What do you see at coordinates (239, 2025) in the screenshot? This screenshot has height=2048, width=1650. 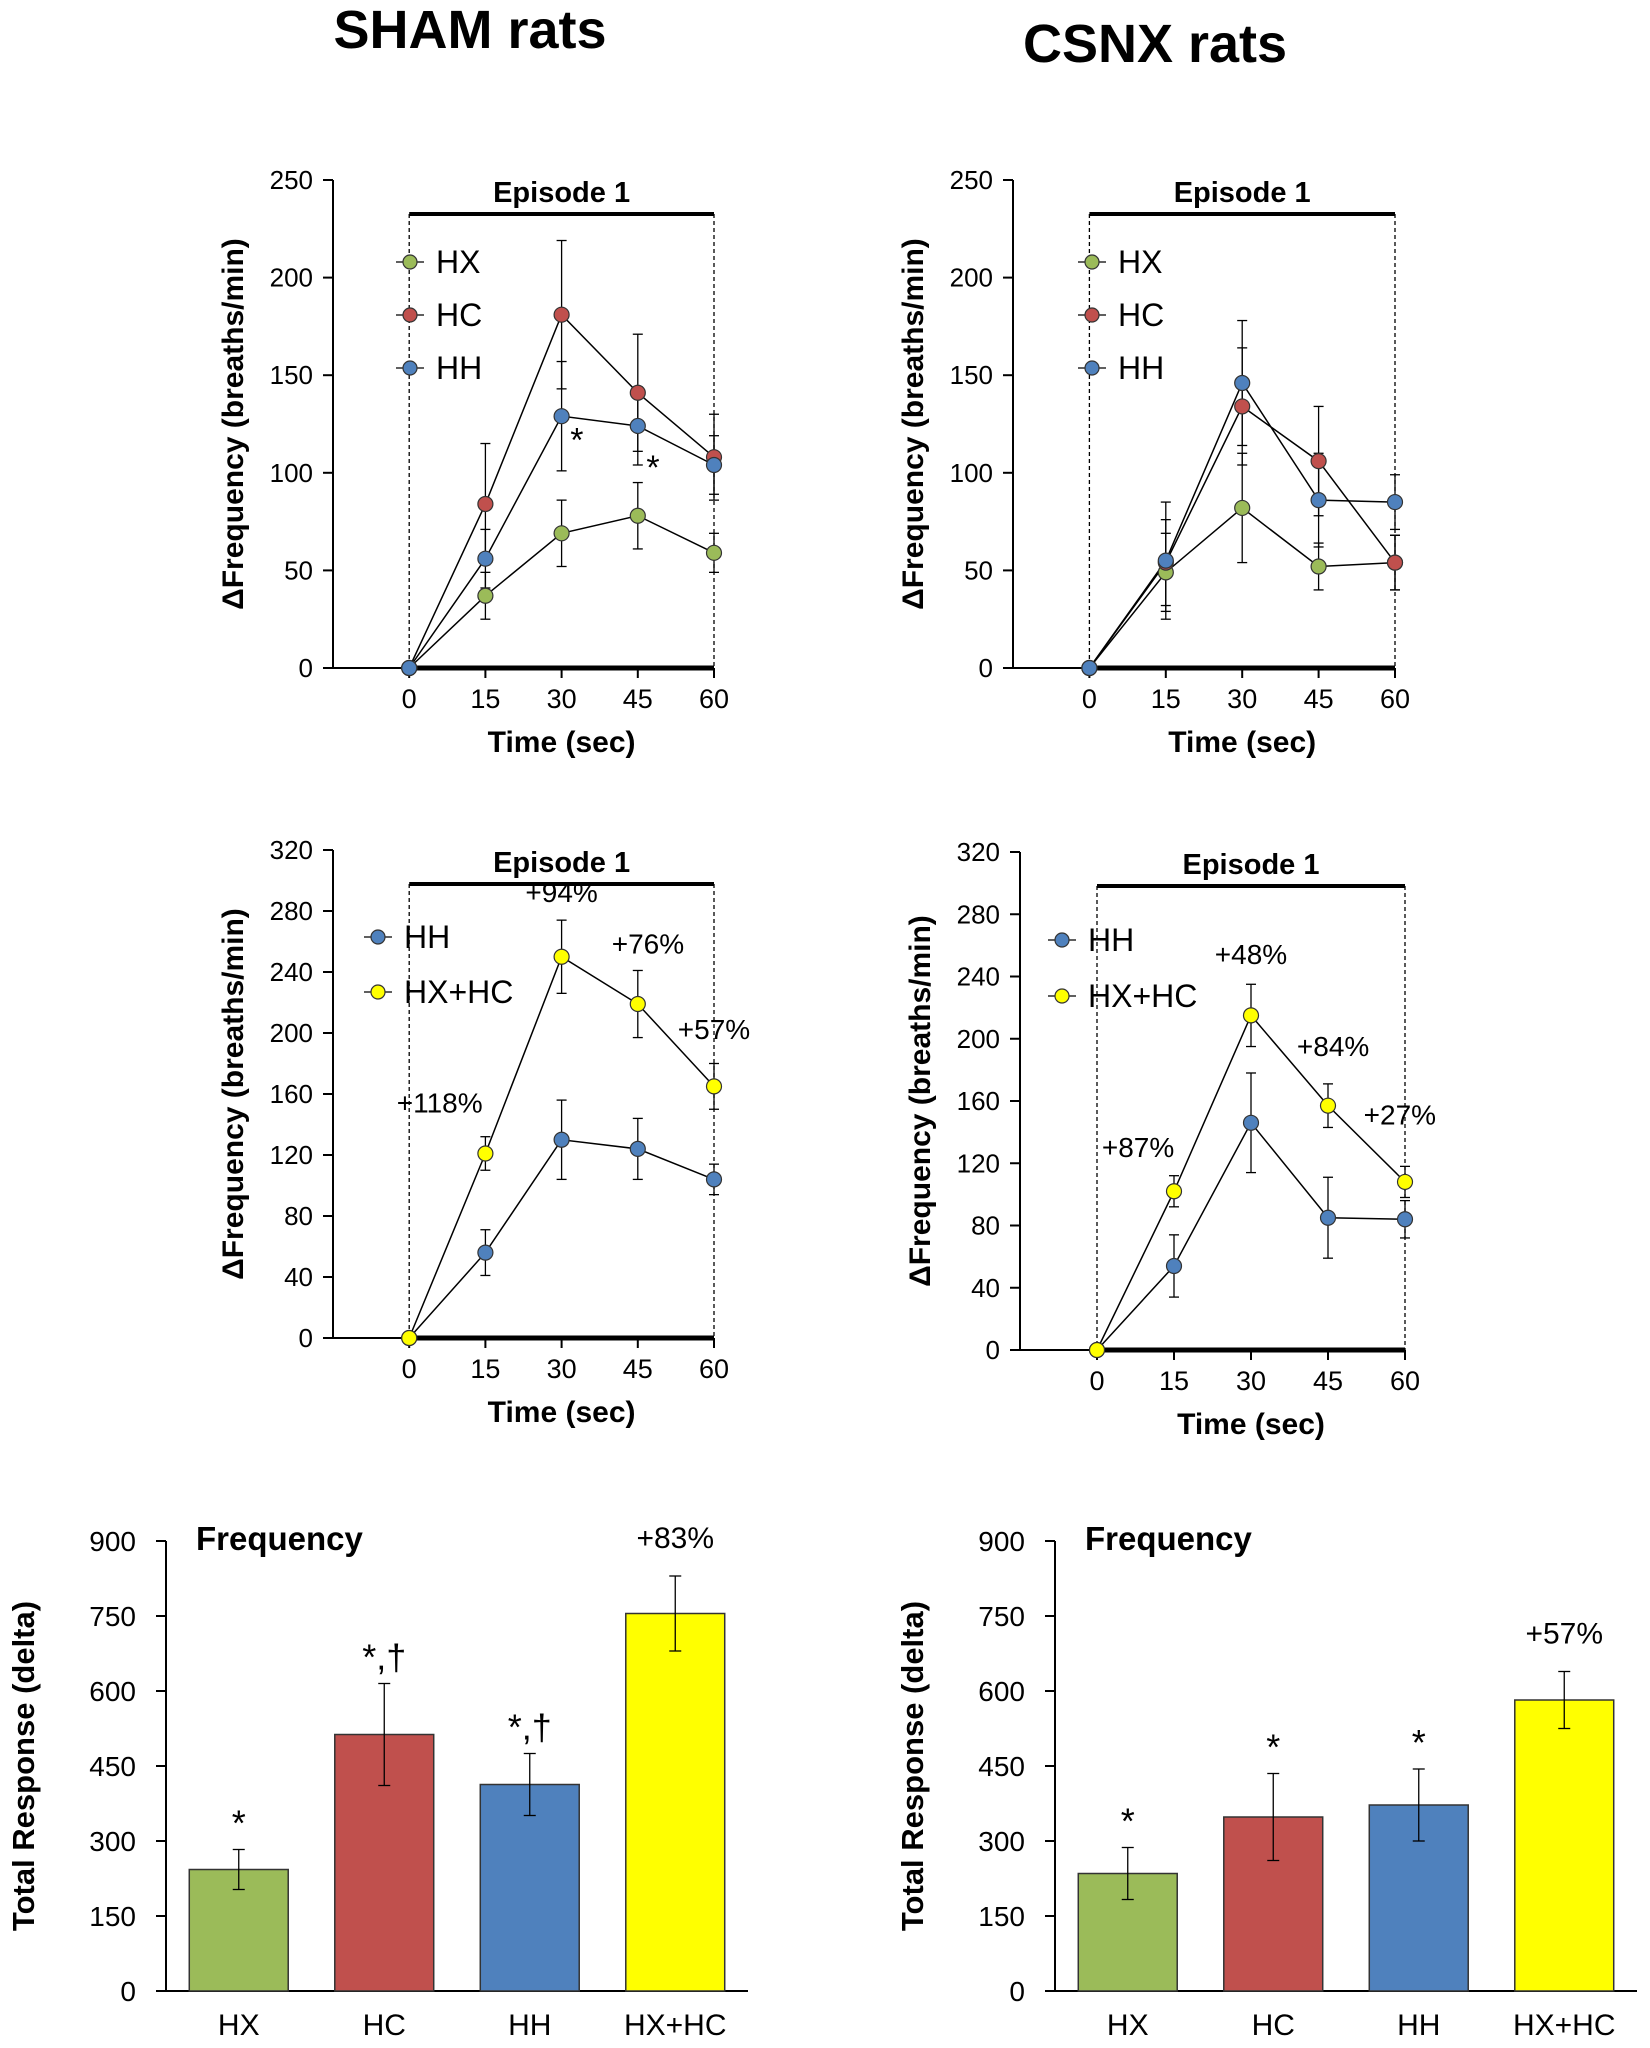 I see `x-category-label: HX` at bounding box center [239, 2025].